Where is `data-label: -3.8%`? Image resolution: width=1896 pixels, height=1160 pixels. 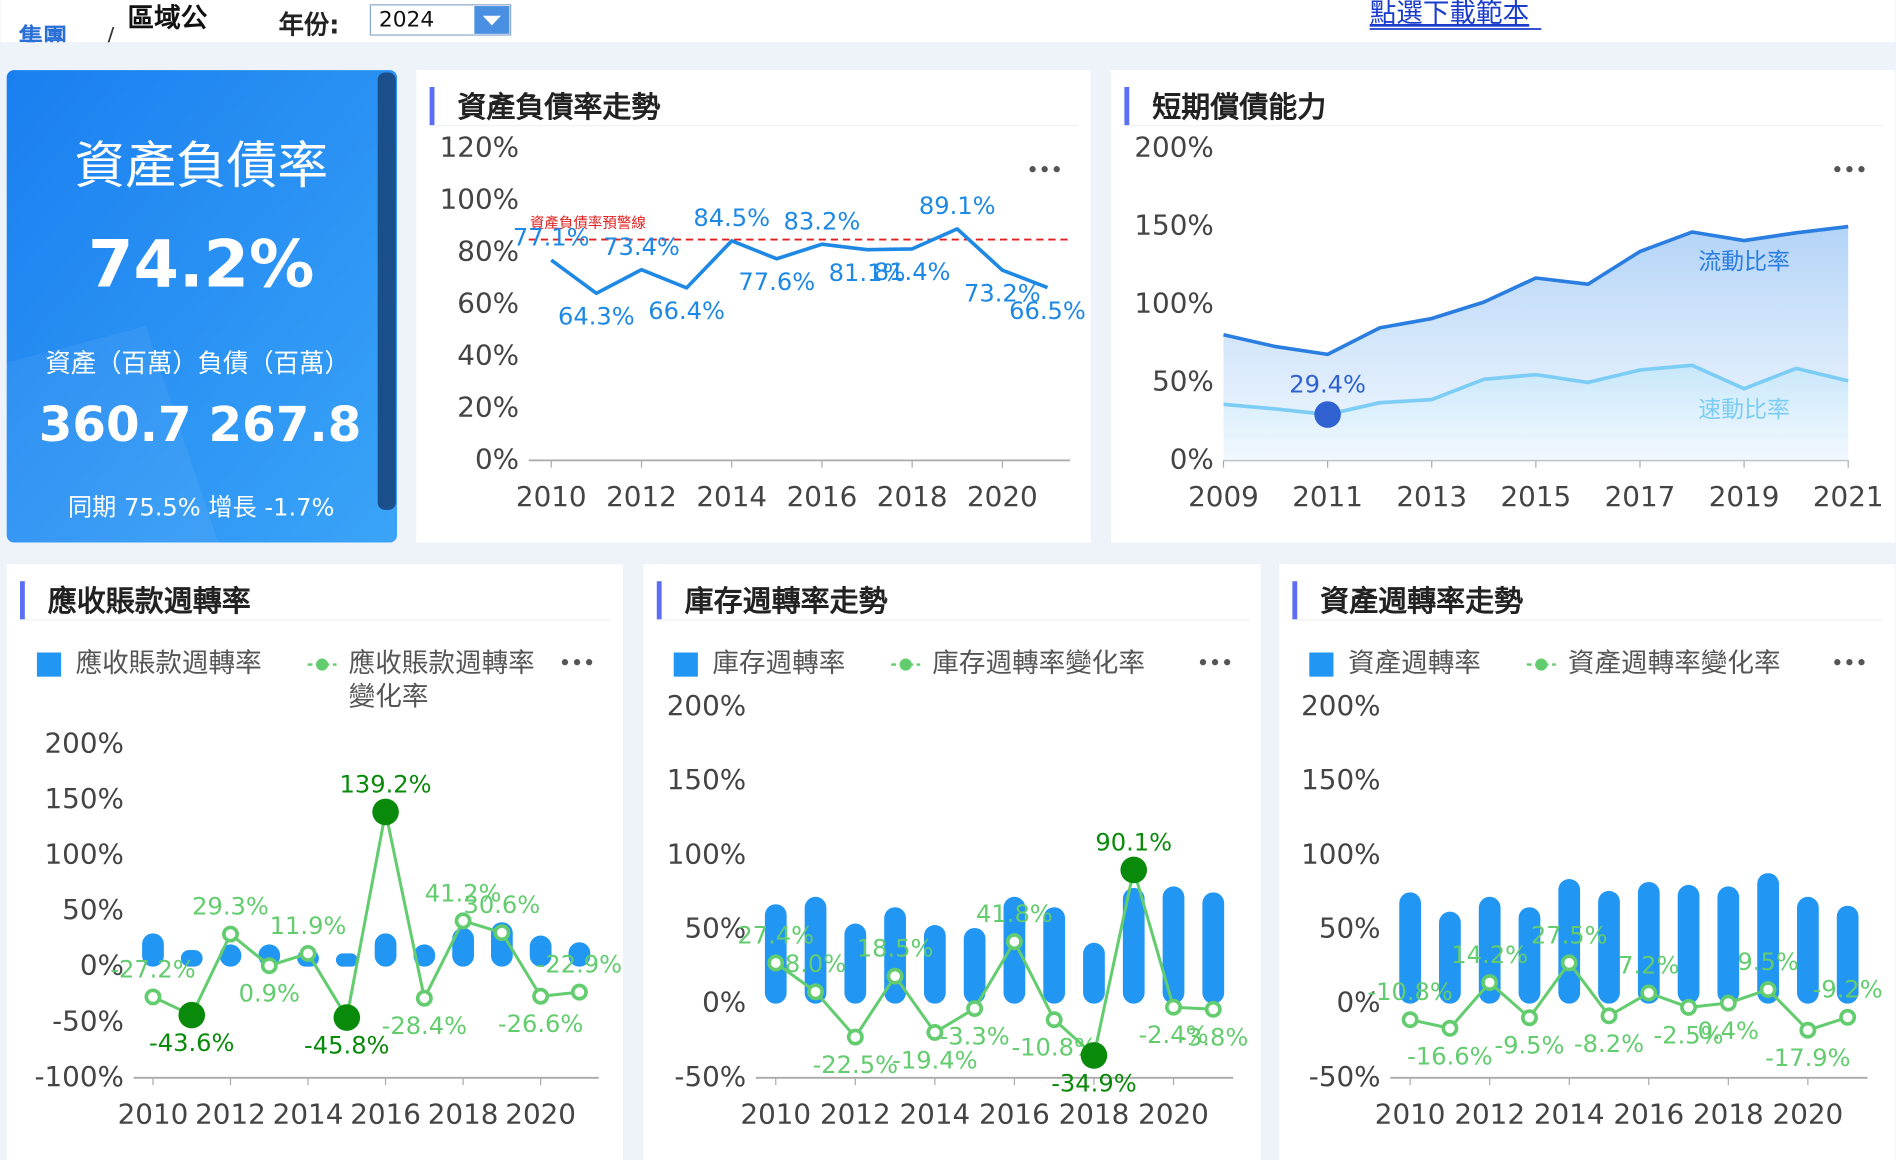
data-label: -3.8% is located at coordinates (1213, 1037).